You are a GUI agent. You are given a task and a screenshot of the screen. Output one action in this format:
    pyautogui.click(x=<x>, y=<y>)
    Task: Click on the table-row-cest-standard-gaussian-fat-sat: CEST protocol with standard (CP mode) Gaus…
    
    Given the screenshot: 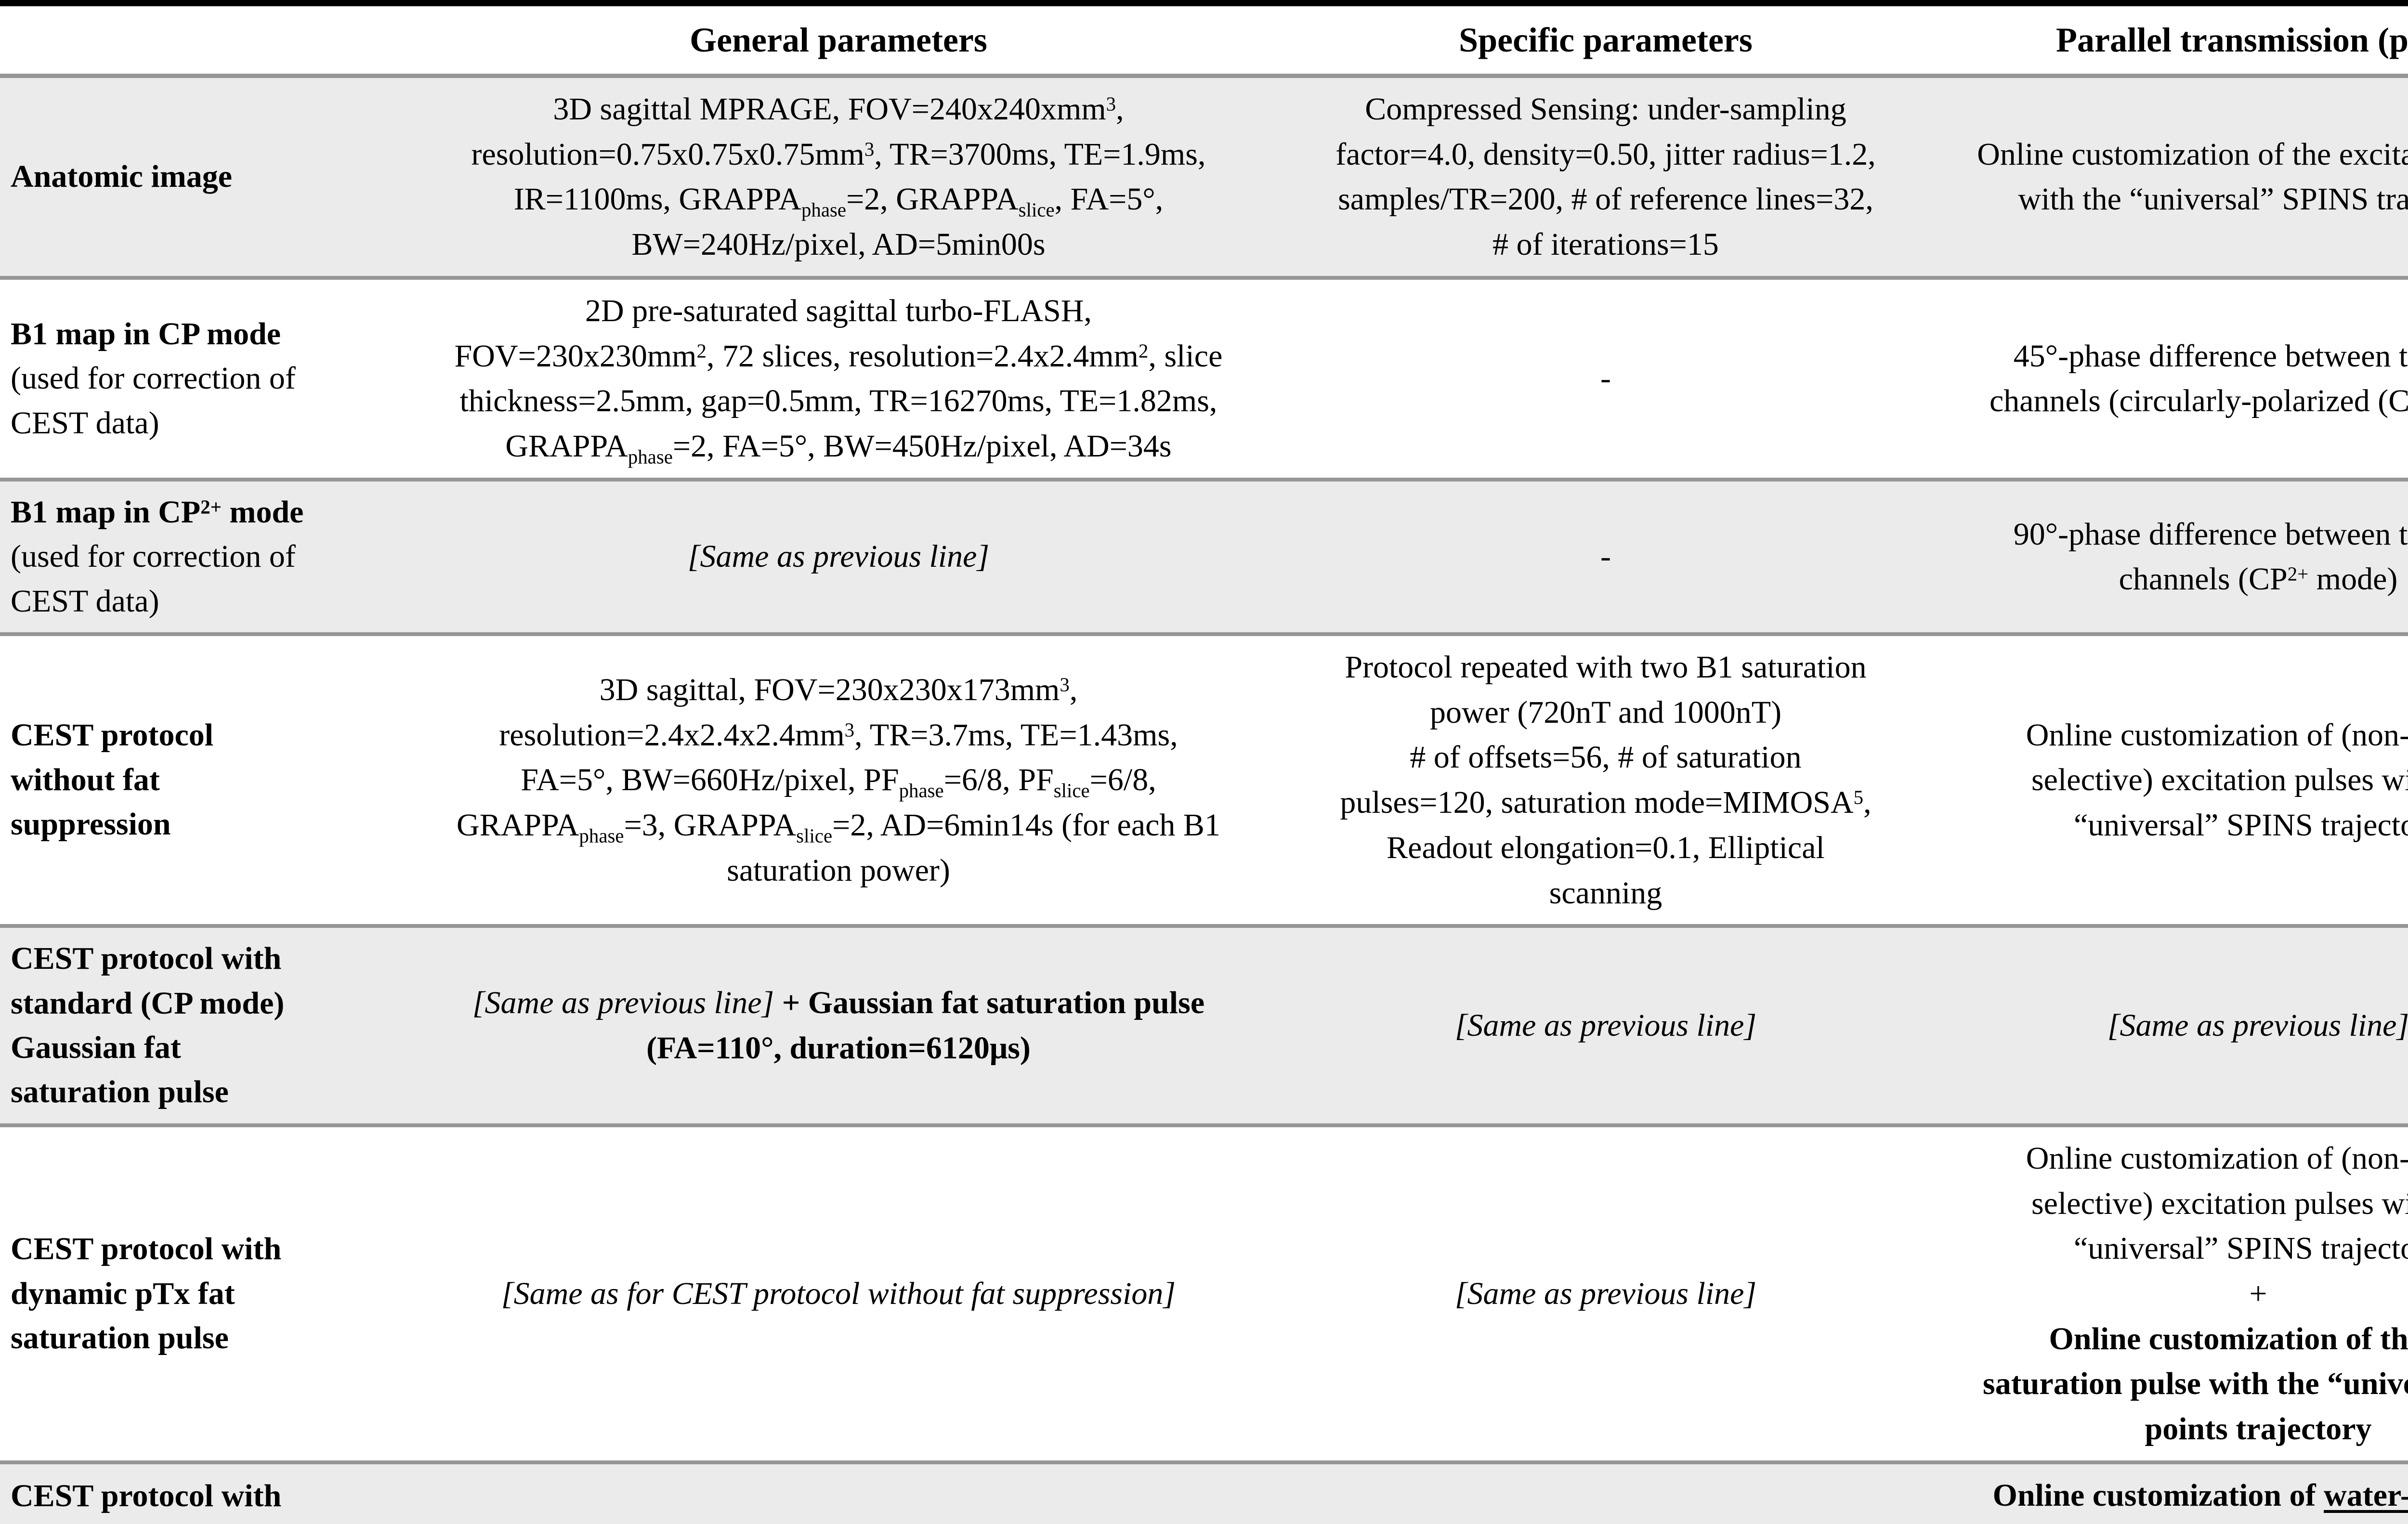 What is the action you would take?
    pyautogui.click(x=1204, y=1026)
    